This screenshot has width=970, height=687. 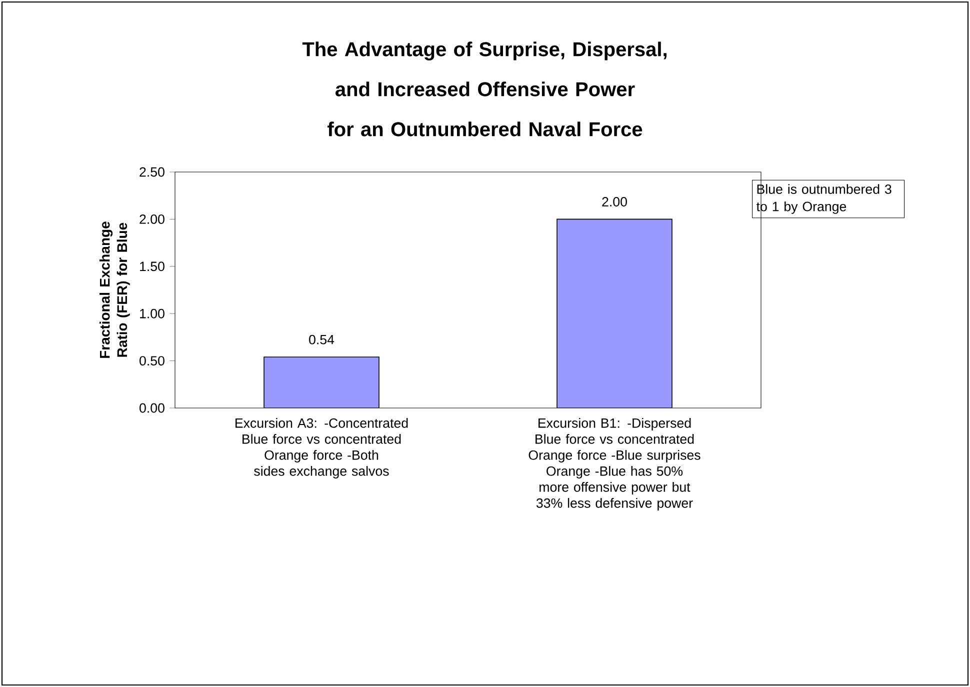 I want to click on data-label: 0.54, so click(x=321, y=339).